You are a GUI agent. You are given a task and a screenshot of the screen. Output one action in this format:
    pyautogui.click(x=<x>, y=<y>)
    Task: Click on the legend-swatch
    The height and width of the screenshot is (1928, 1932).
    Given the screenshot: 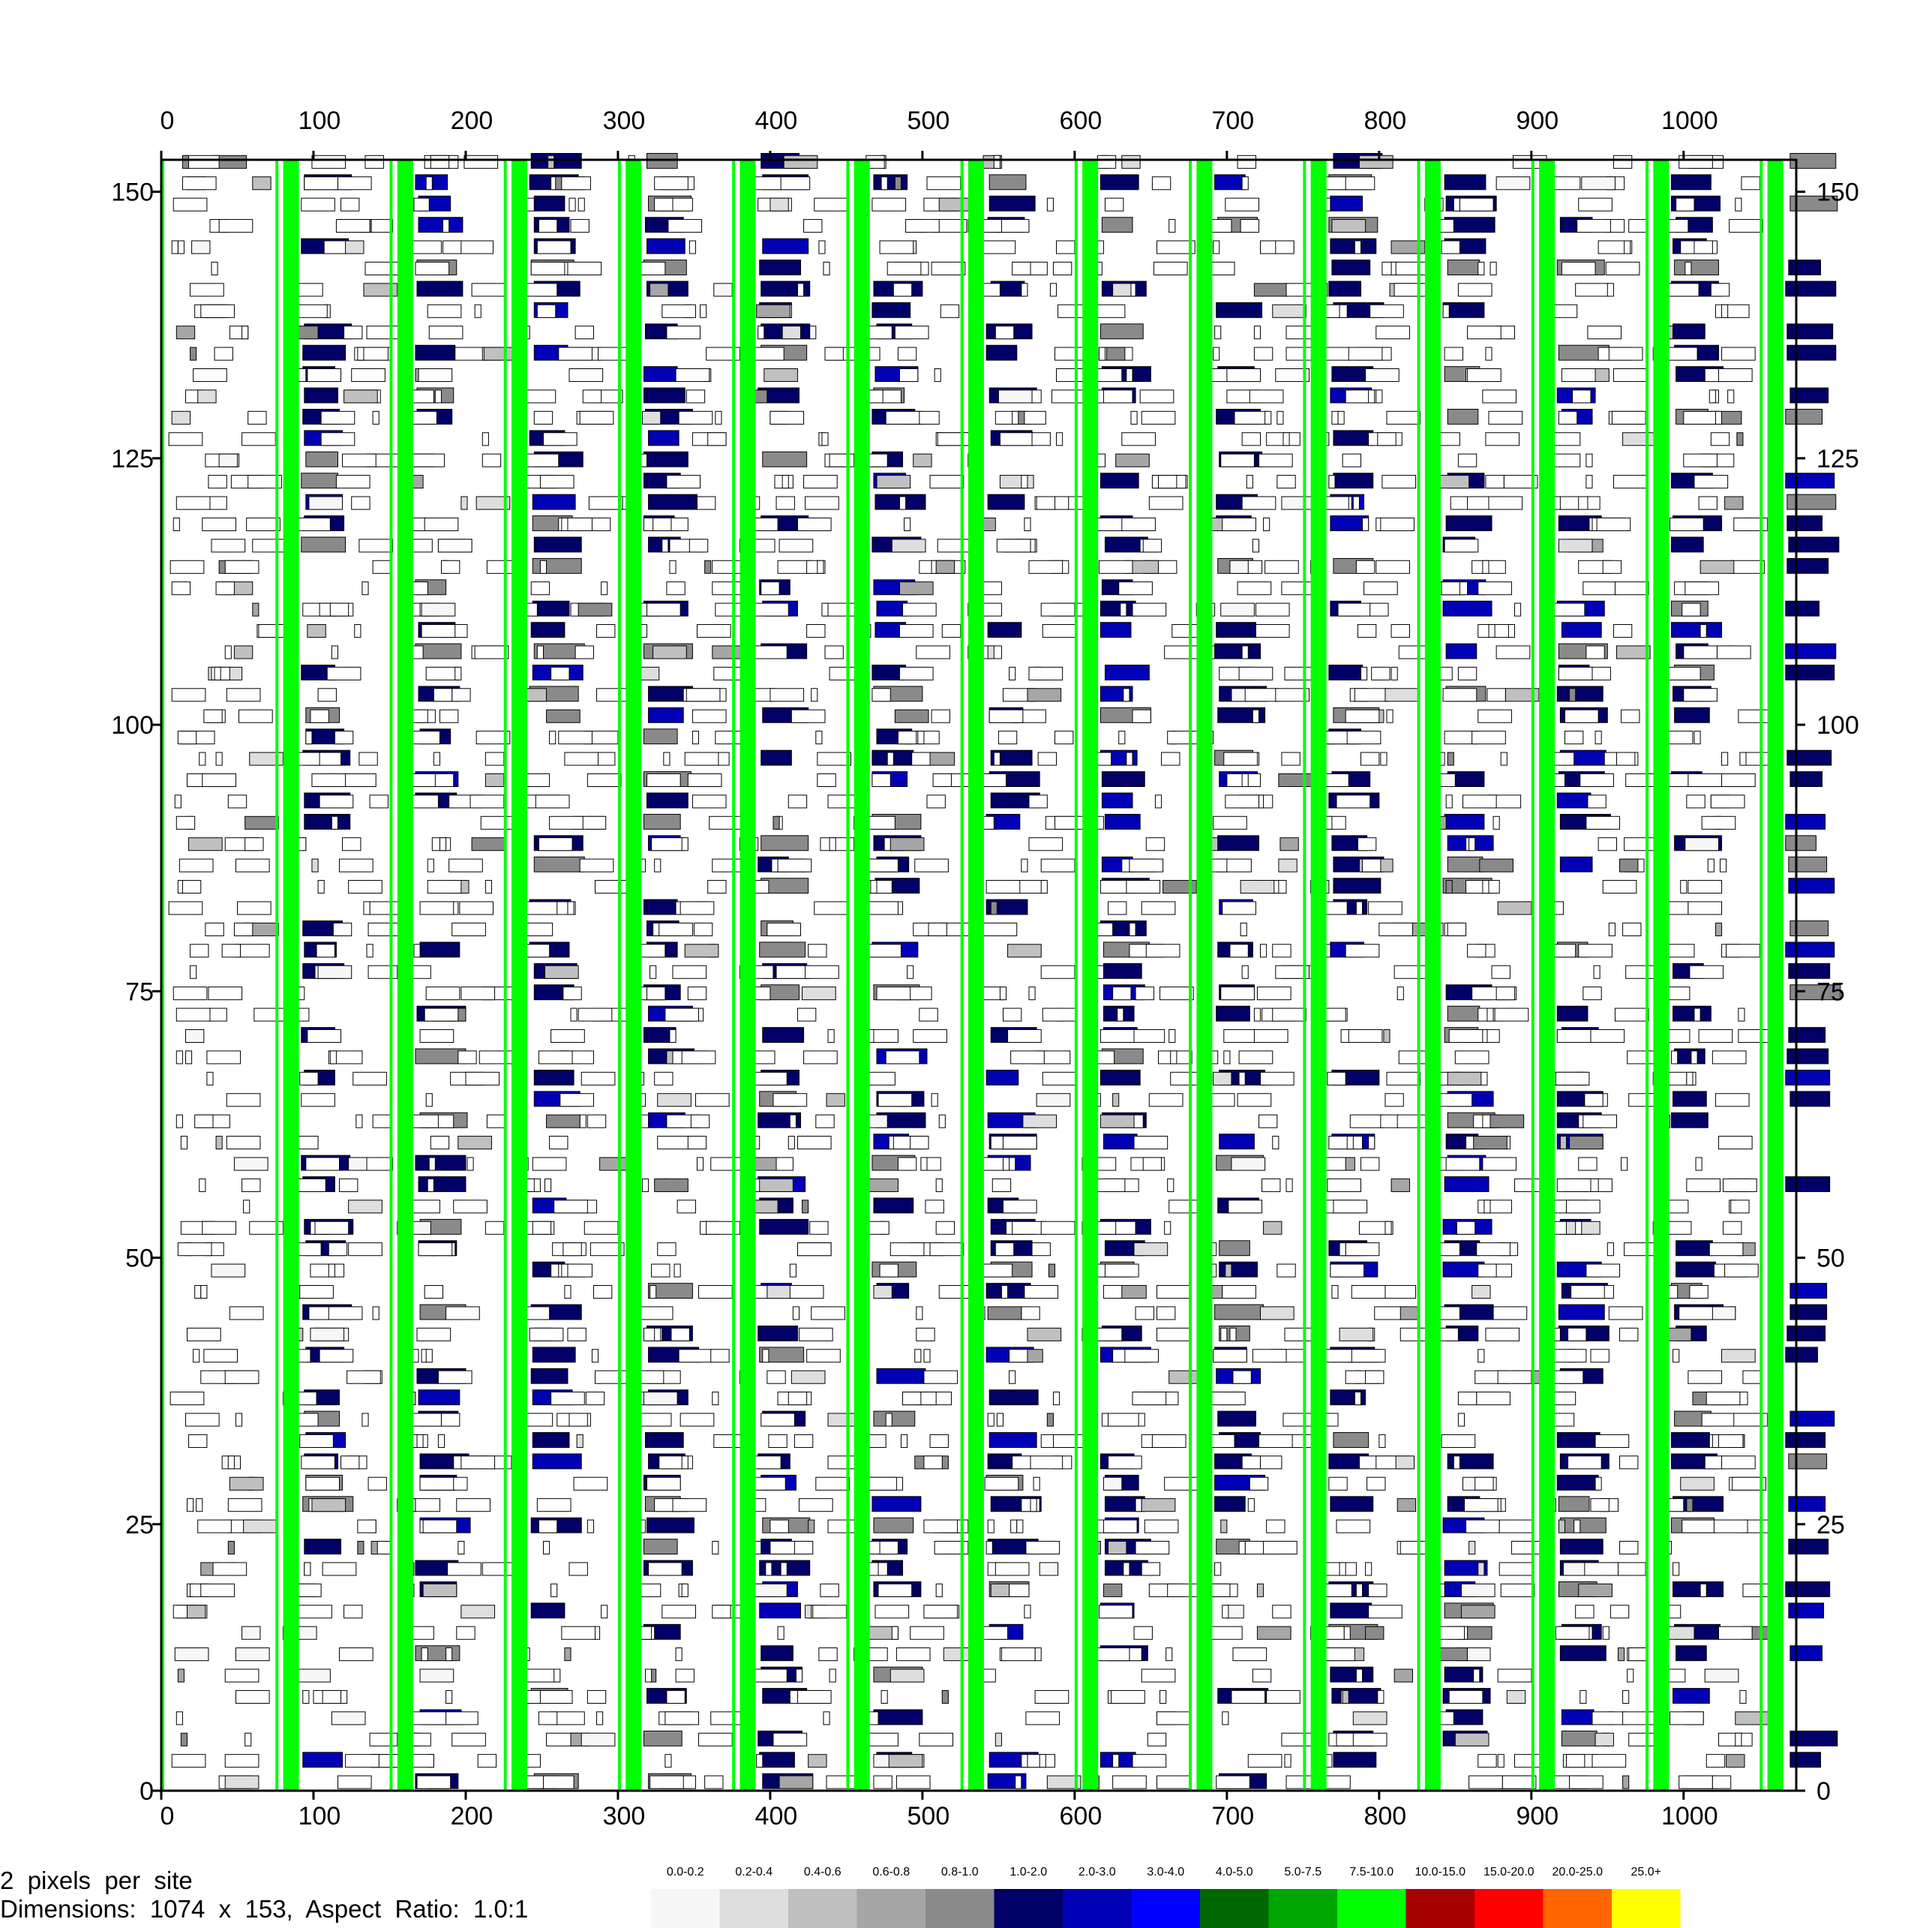 What is the action you would take?
    pyautogui.click(x=685, y=1908)
    